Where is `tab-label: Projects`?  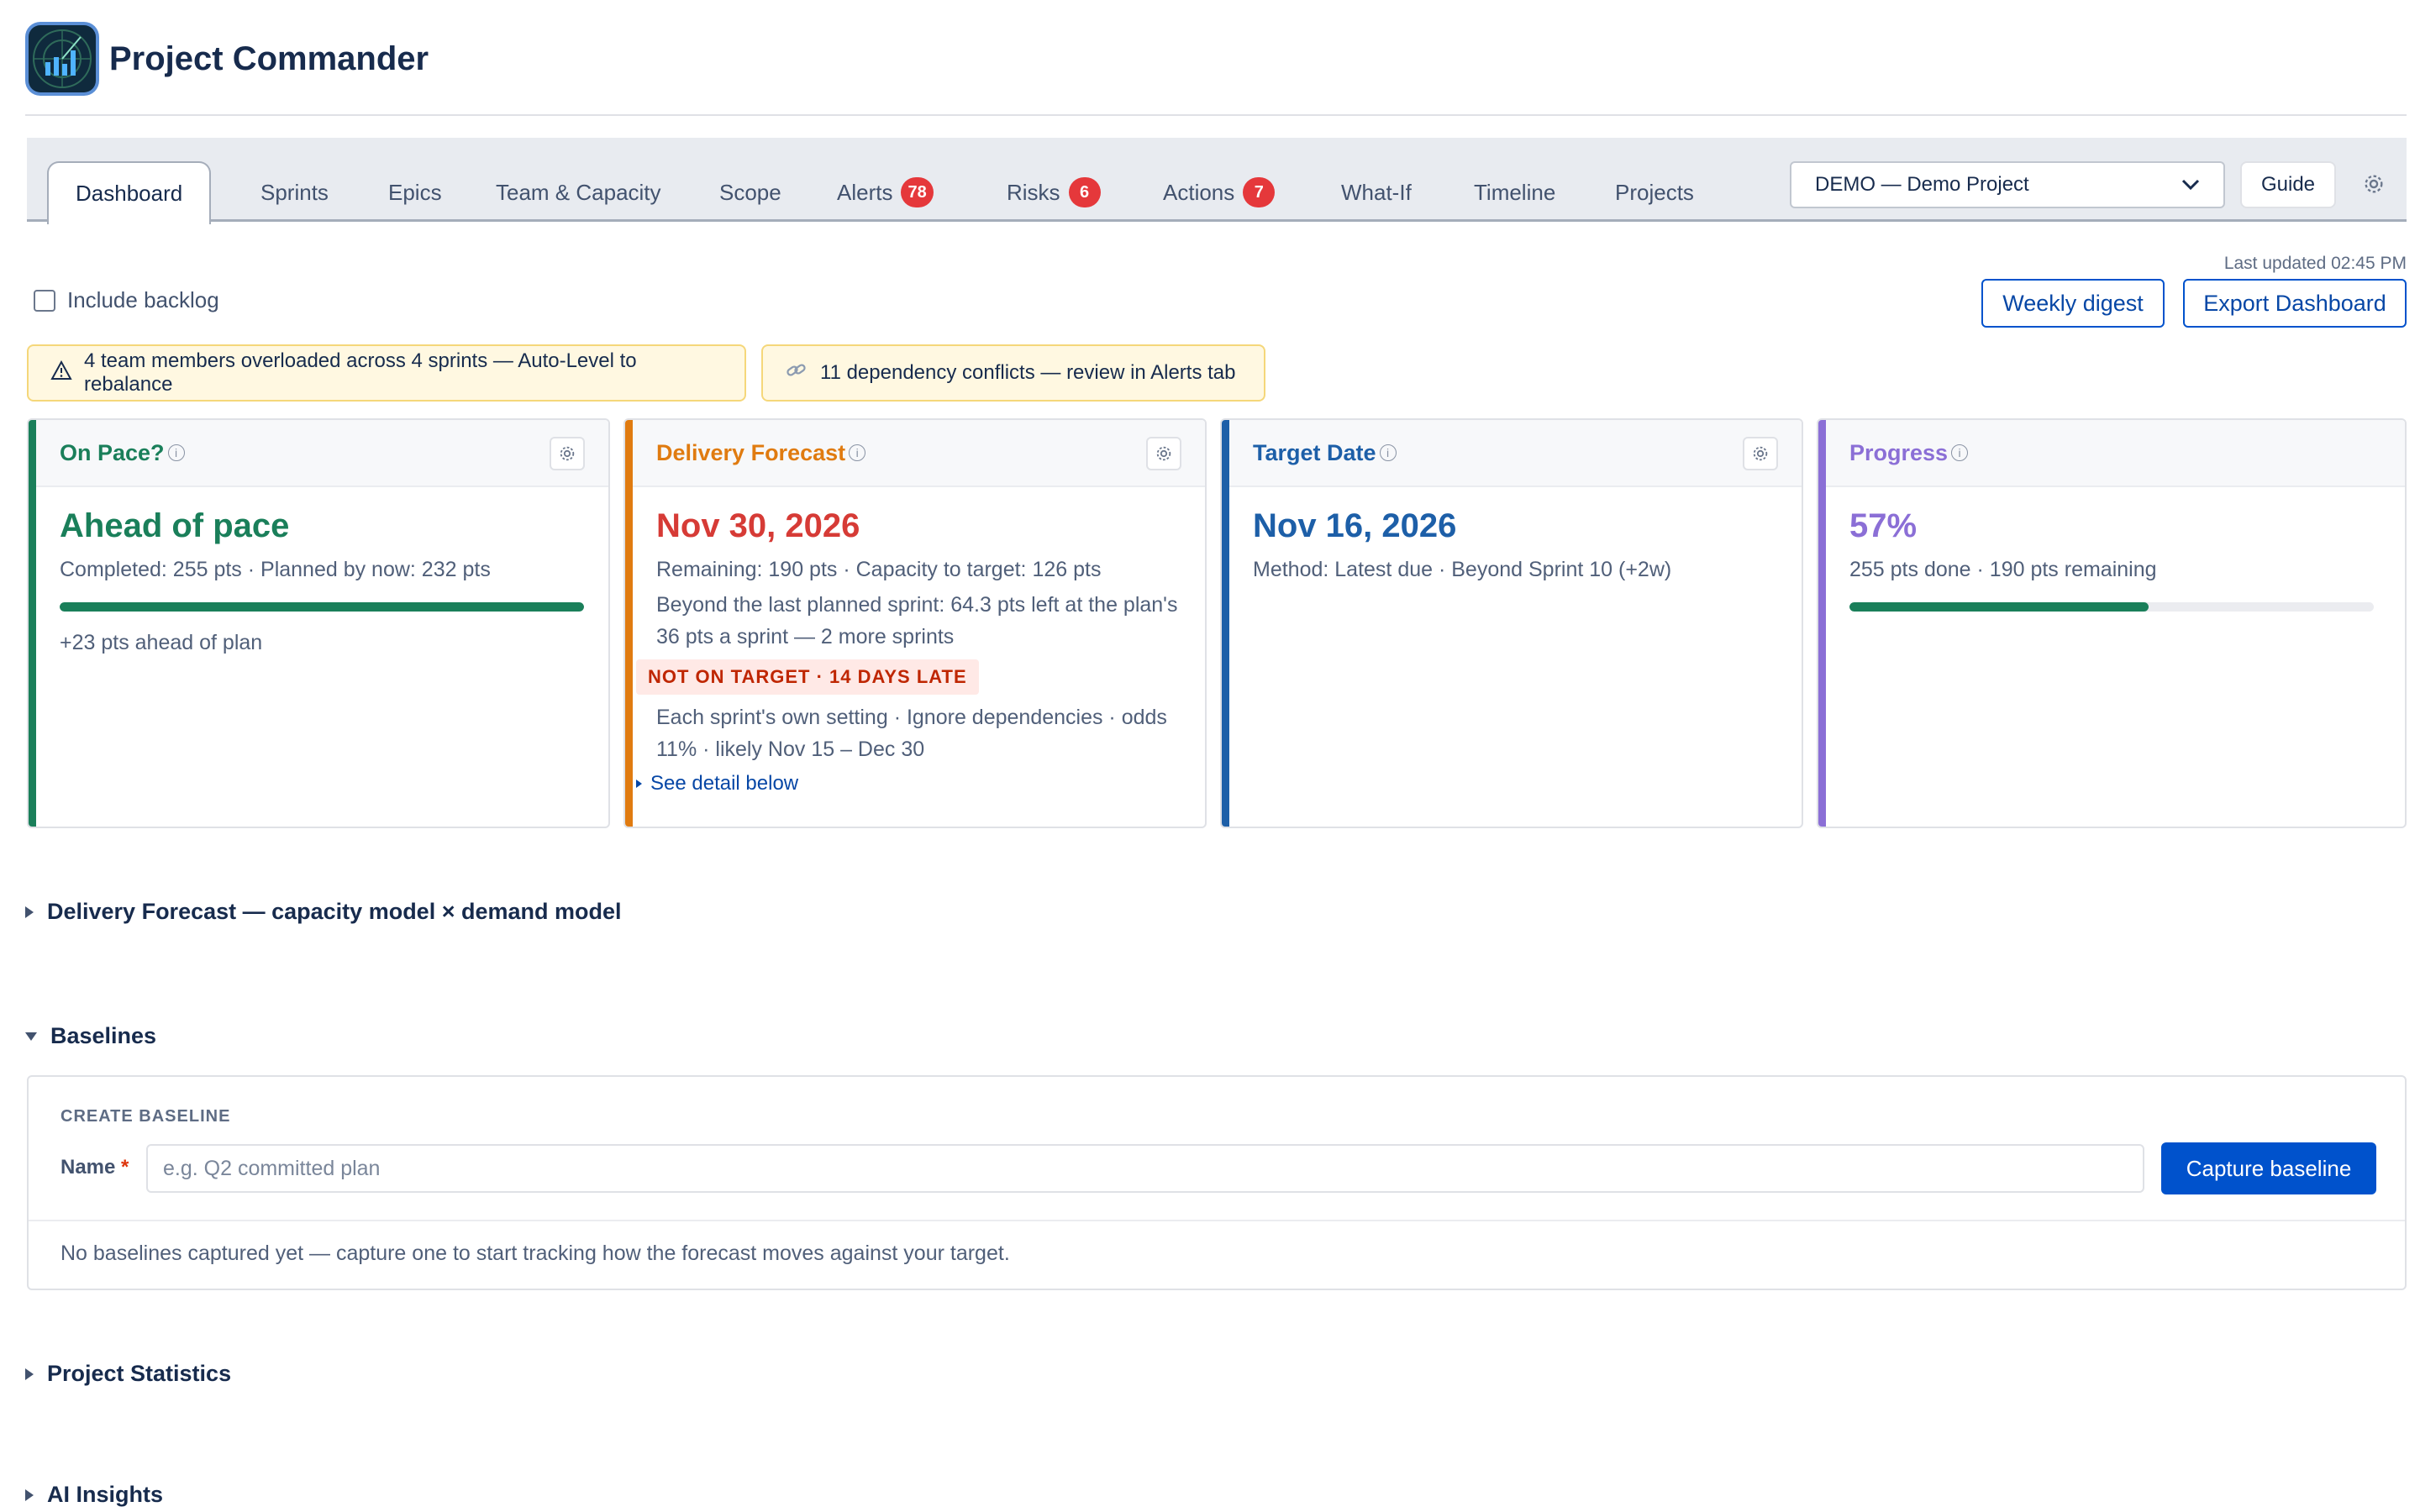
tab-label: Projects is located at coordinates (1654, 192).